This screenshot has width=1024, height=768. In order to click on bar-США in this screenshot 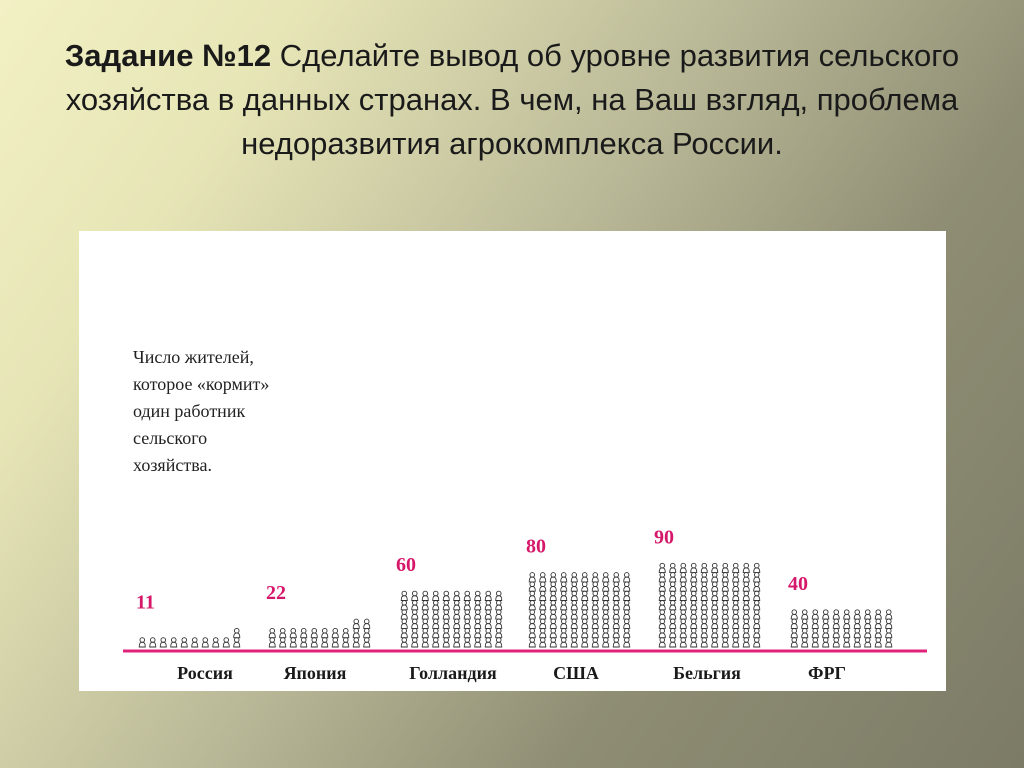, I will do `click(579, 610)`.